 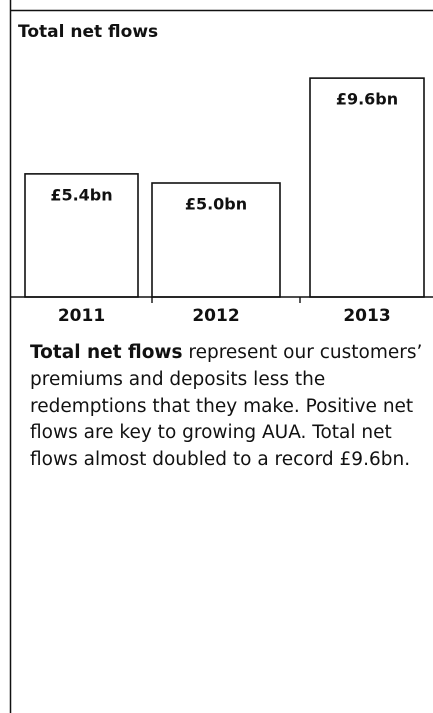 What do you see at coordinates (106, 352) in the screenshot?
I see `description-bold: Total net flows` at bounding box center [106, 352].